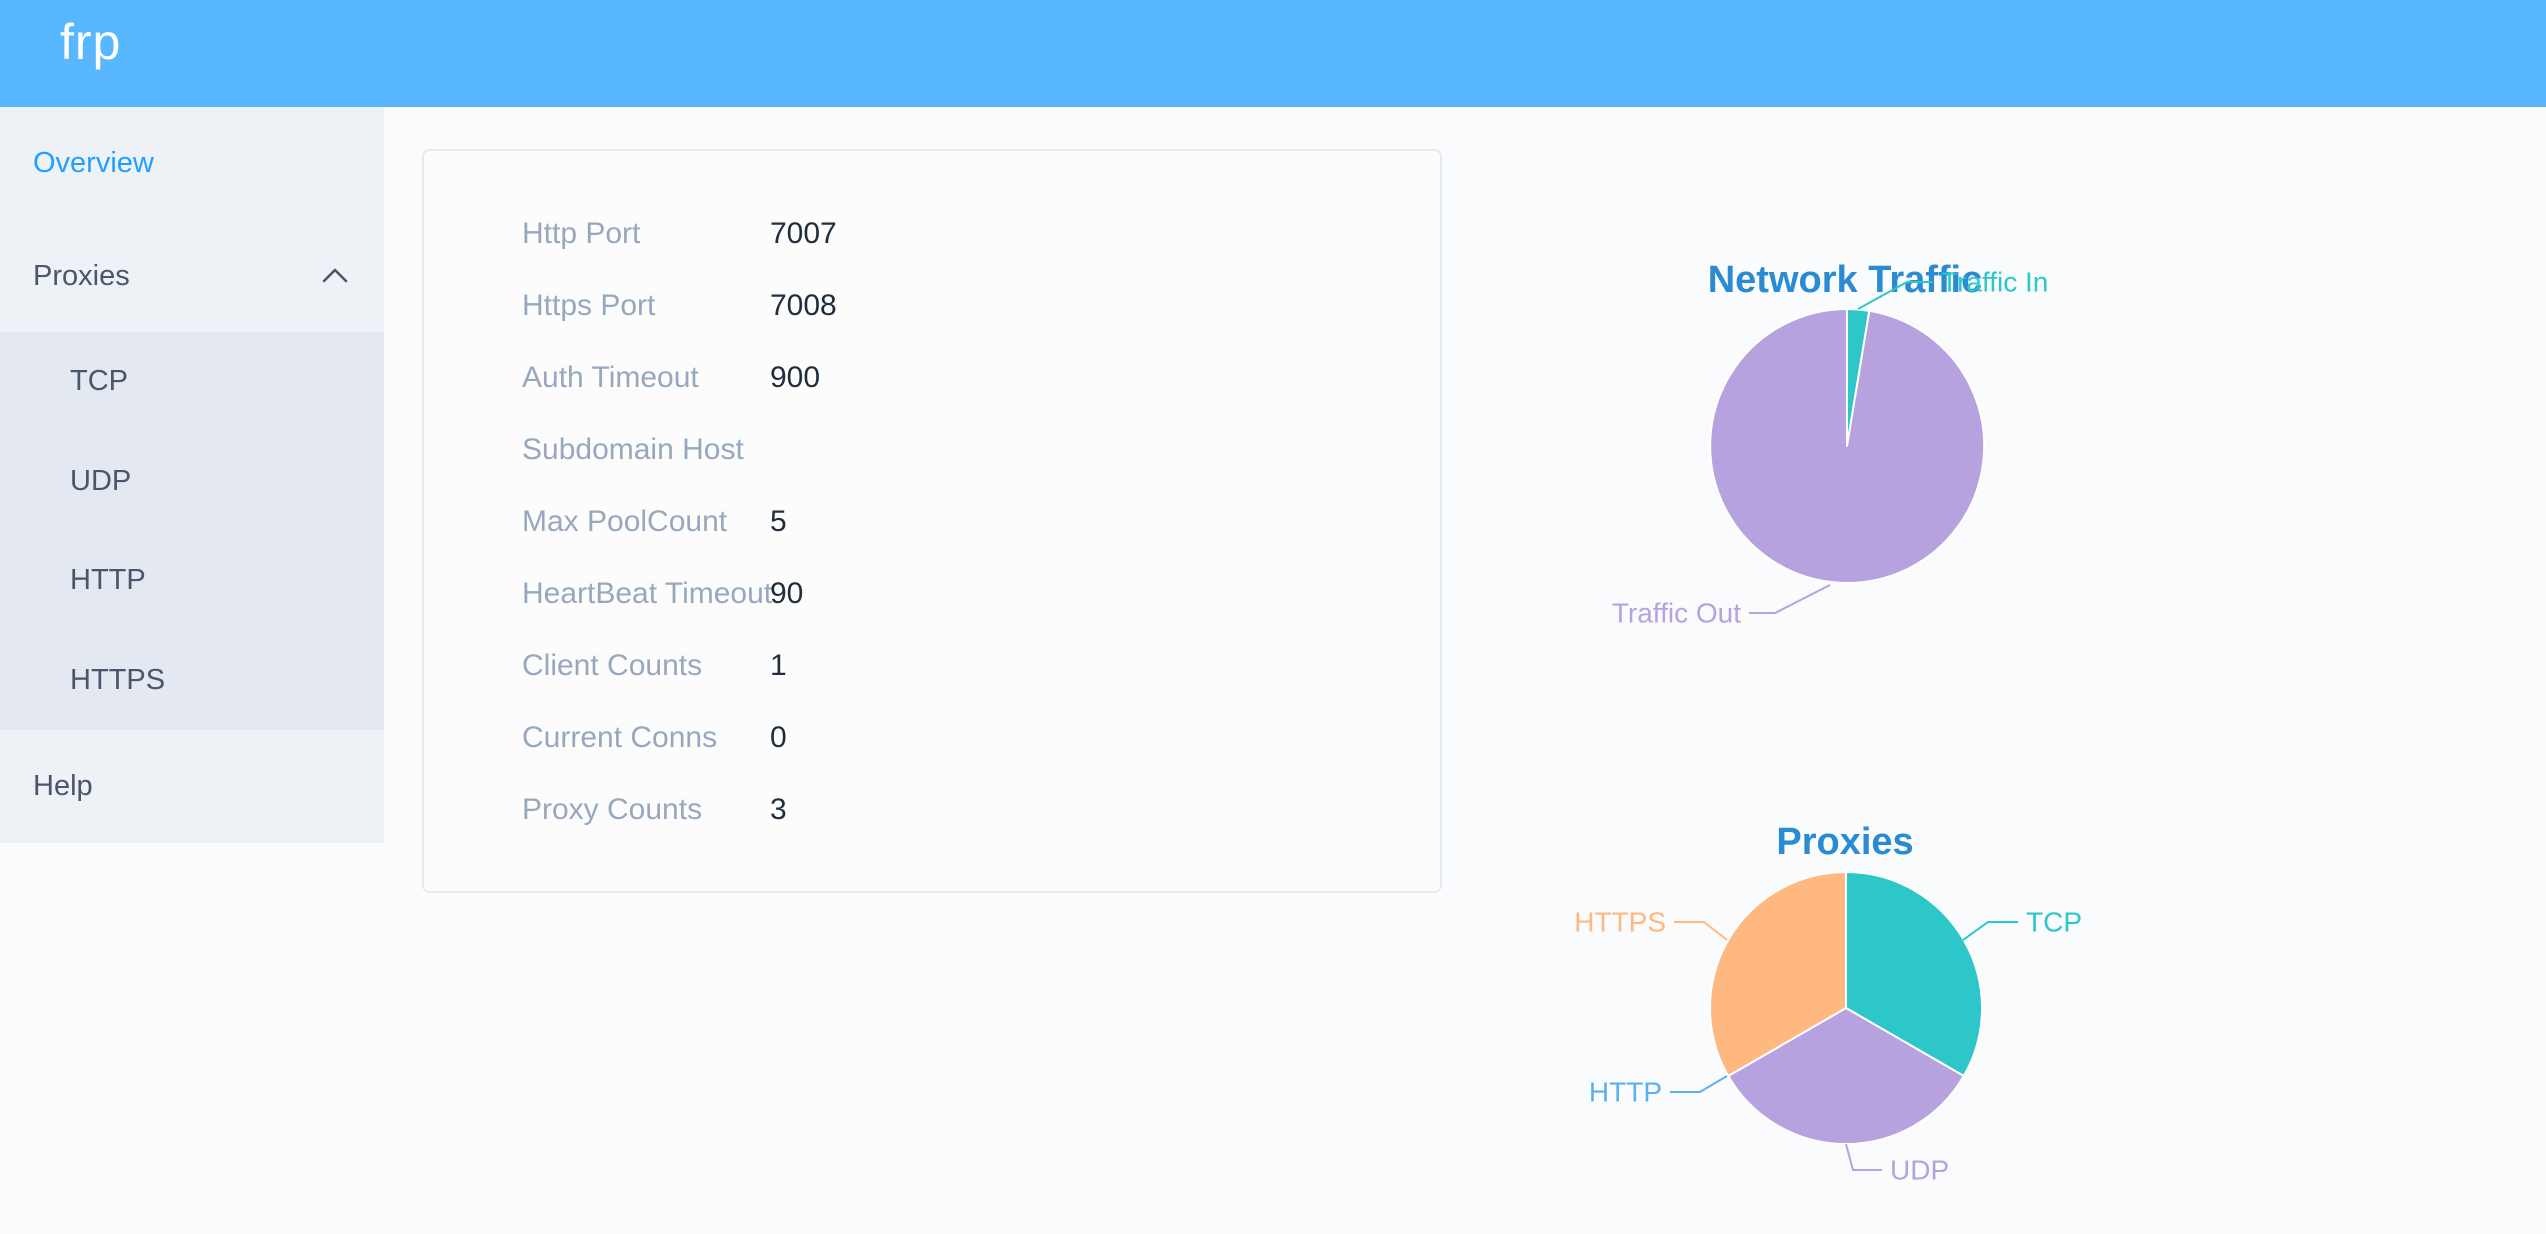 This screenshot has height=1234, width=2546. Describe the element at coordinates (1620, 922) in the screenshot. I see `pie-label-https: HTTPS` at that location.